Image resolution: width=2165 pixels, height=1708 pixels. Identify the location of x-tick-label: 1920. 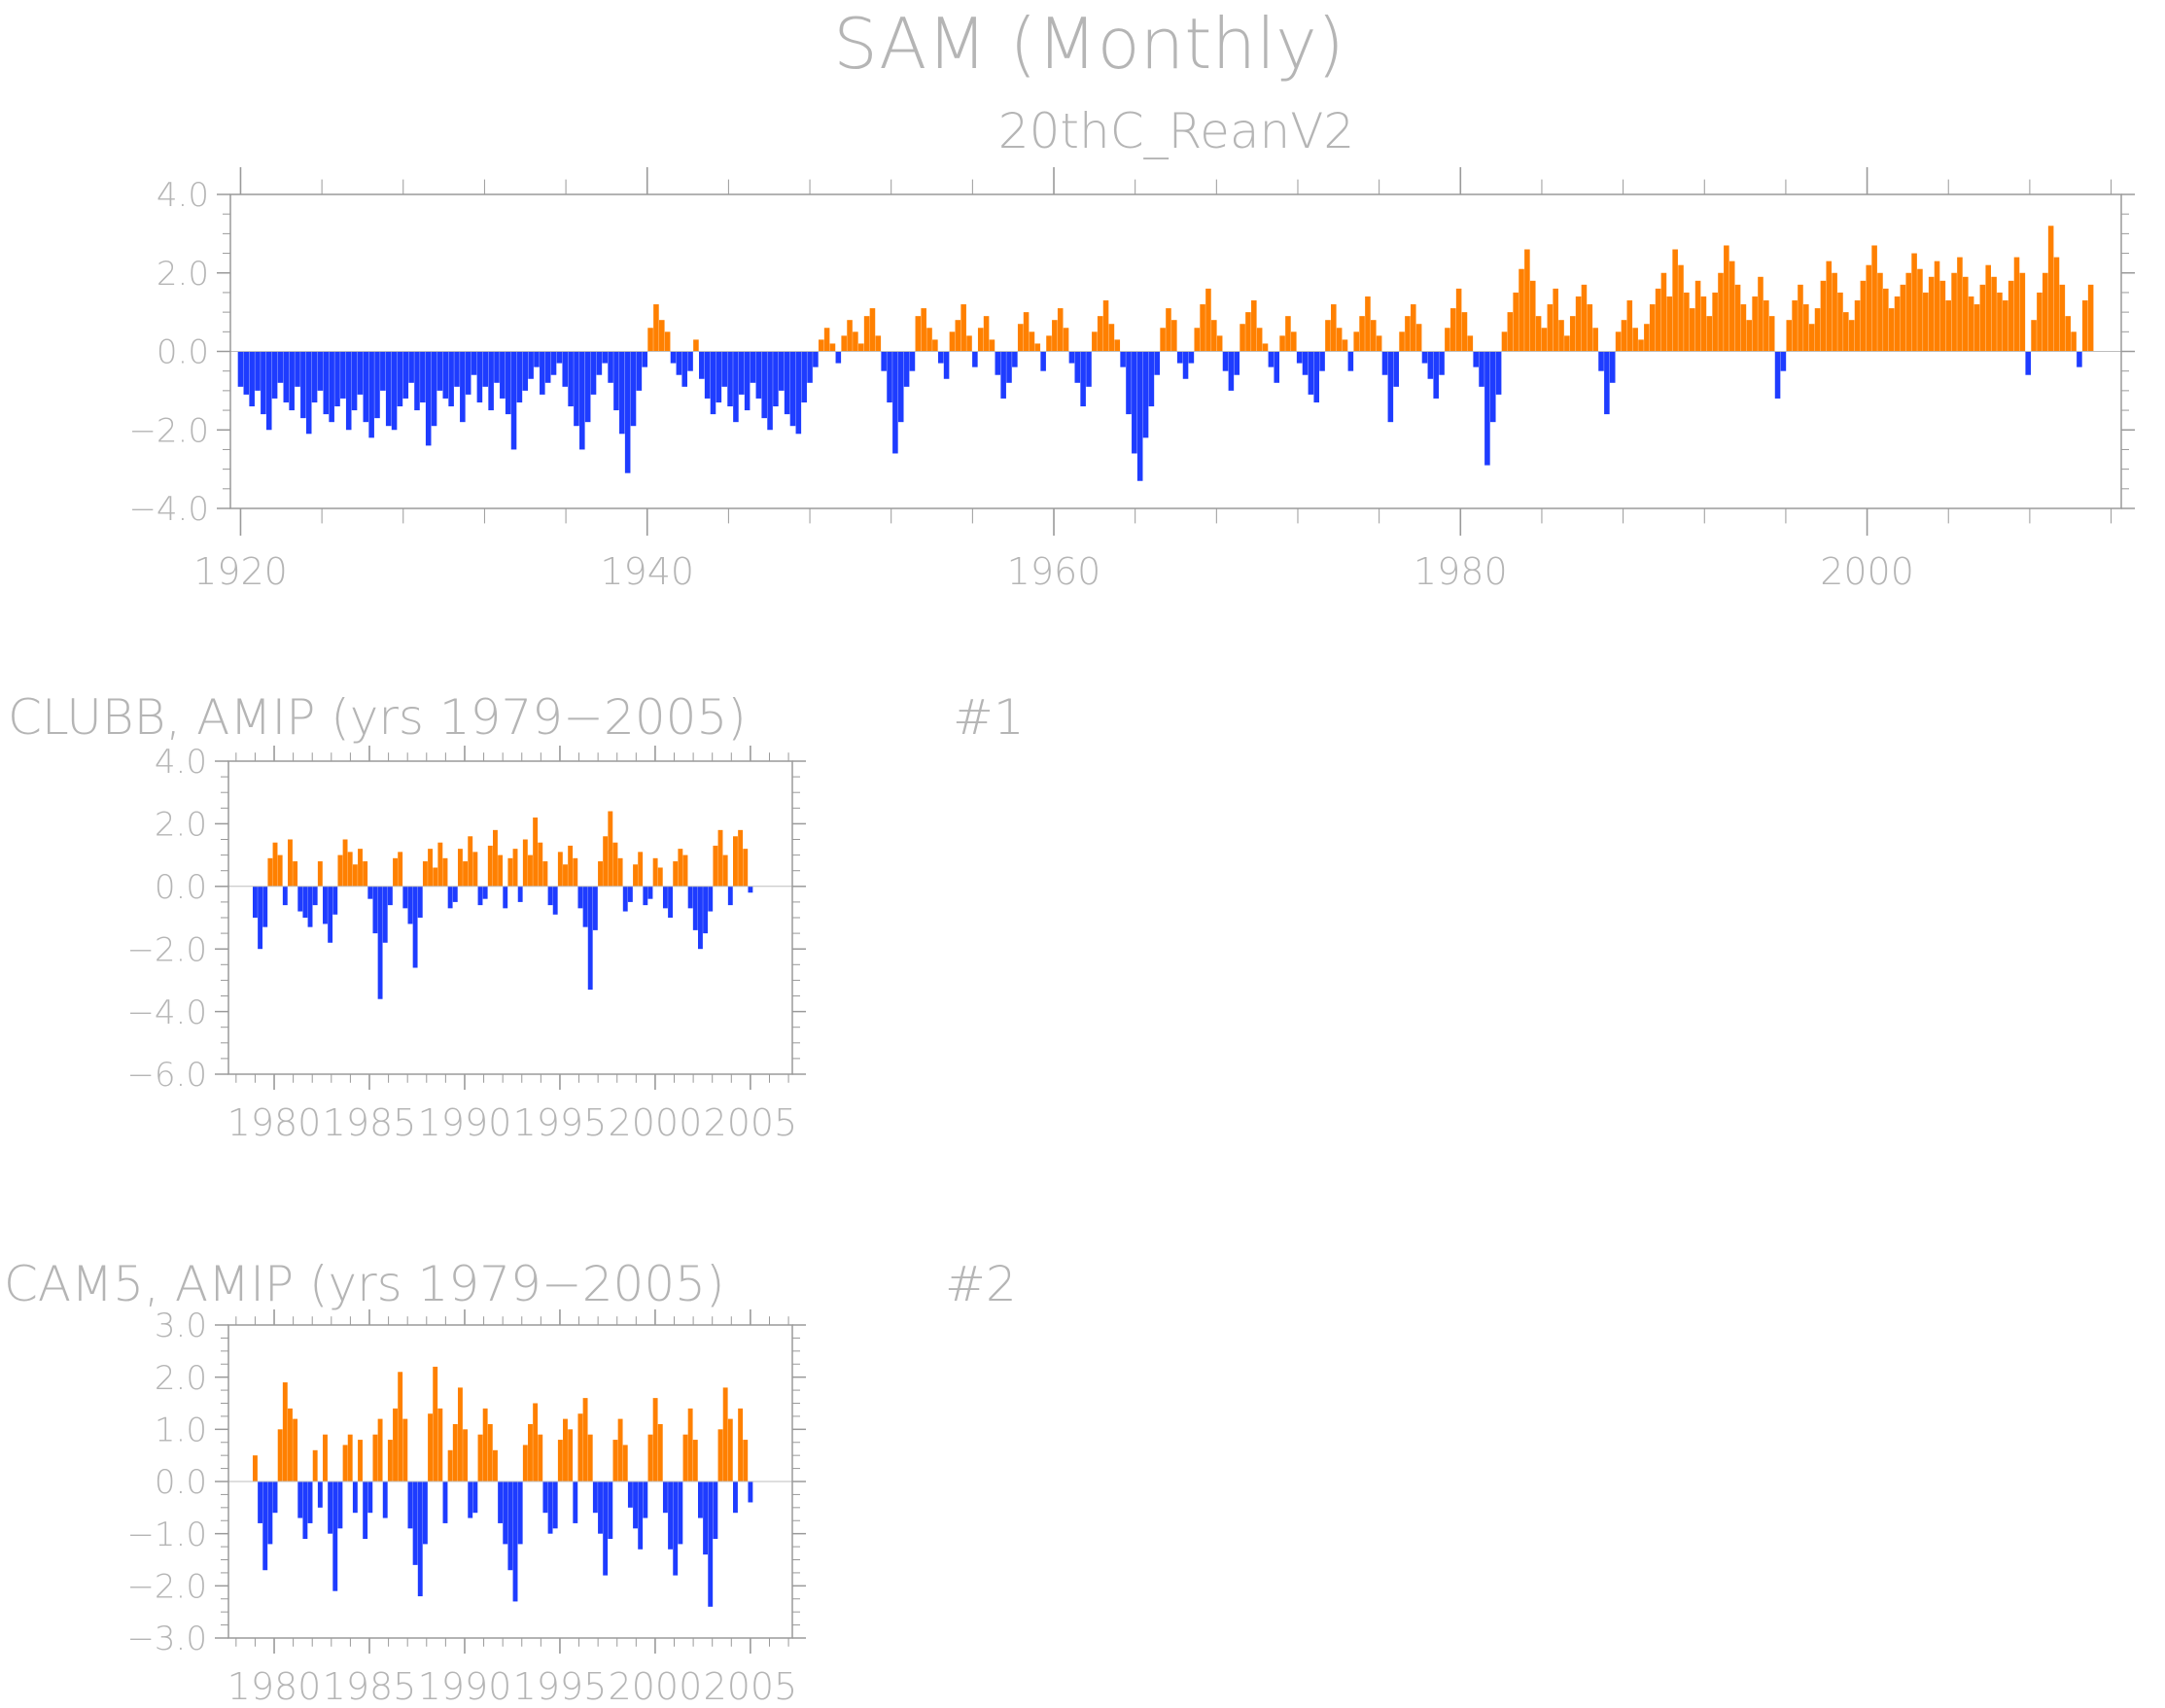
(240, 572).